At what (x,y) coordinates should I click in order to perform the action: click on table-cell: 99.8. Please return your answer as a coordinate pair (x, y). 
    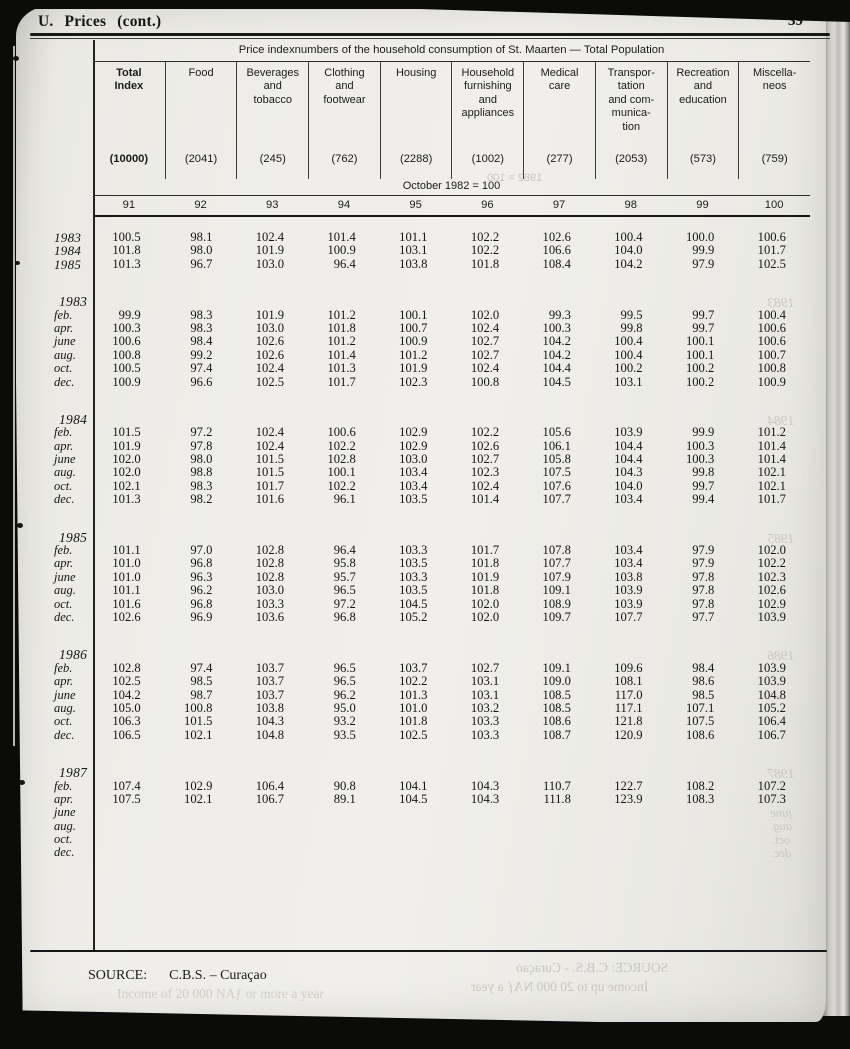
    Looking at the image, I should click on (631, 327).